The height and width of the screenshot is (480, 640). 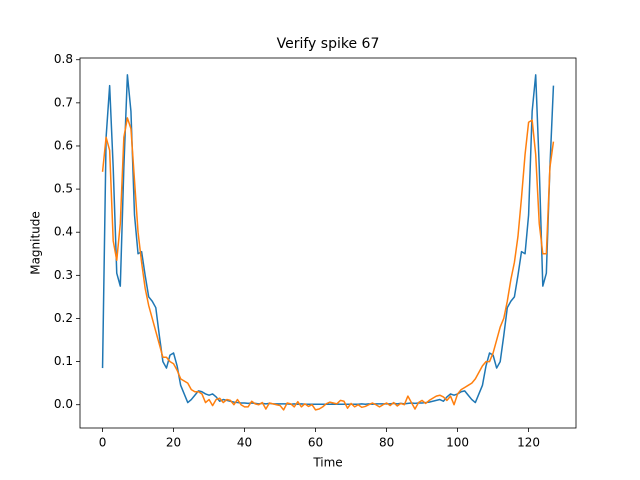 I want to click on y-tick-label: 0.2, so click(x=63, y=318).